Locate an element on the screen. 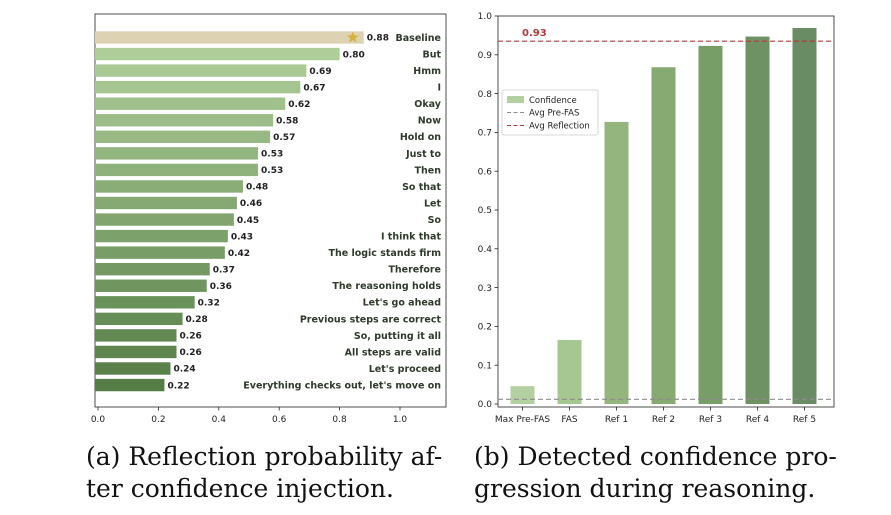  value-label-12: 0.43 is located at coordinates (242, 237).